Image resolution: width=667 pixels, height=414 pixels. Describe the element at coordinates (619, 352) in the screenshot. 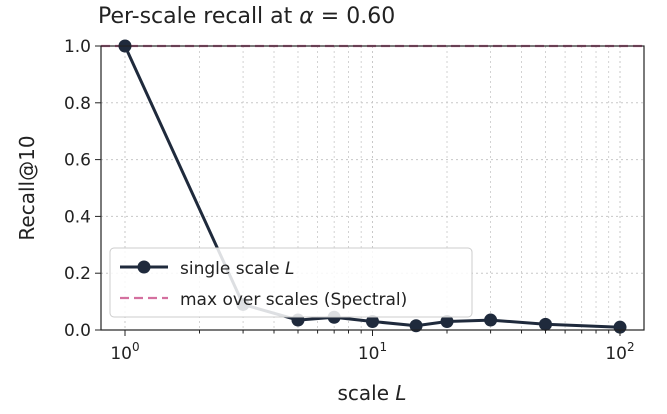

I see `x-tick-label: 10²` at that location.